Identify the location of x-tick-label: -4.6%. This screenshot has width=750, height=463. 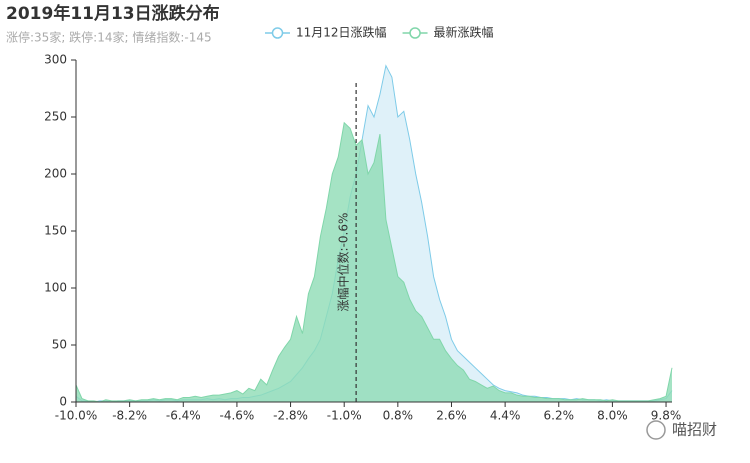
(237, 416).